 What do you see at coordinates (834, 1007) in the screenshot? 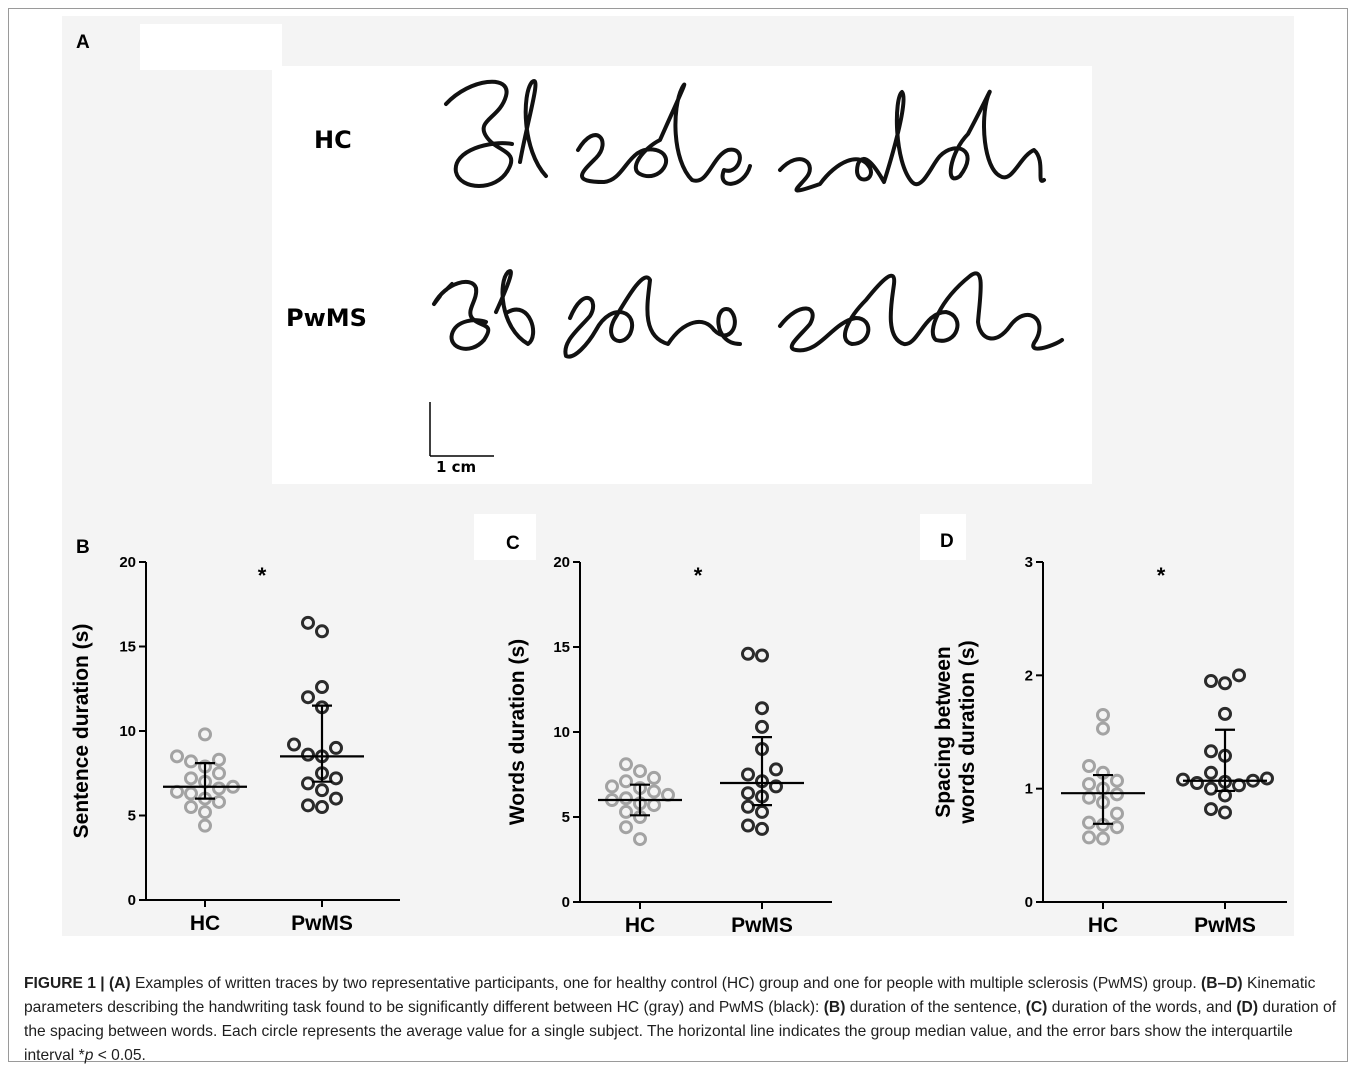
I see `caption-ref-b: (B)` at bounding box center [834, 1007].